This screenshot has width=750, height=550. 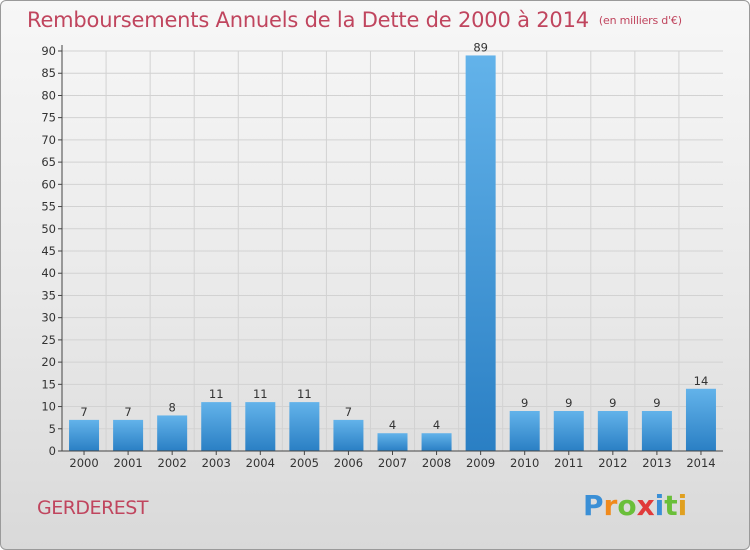 I want to click on x-tick-label: 2014, so click(x=700, y=463).